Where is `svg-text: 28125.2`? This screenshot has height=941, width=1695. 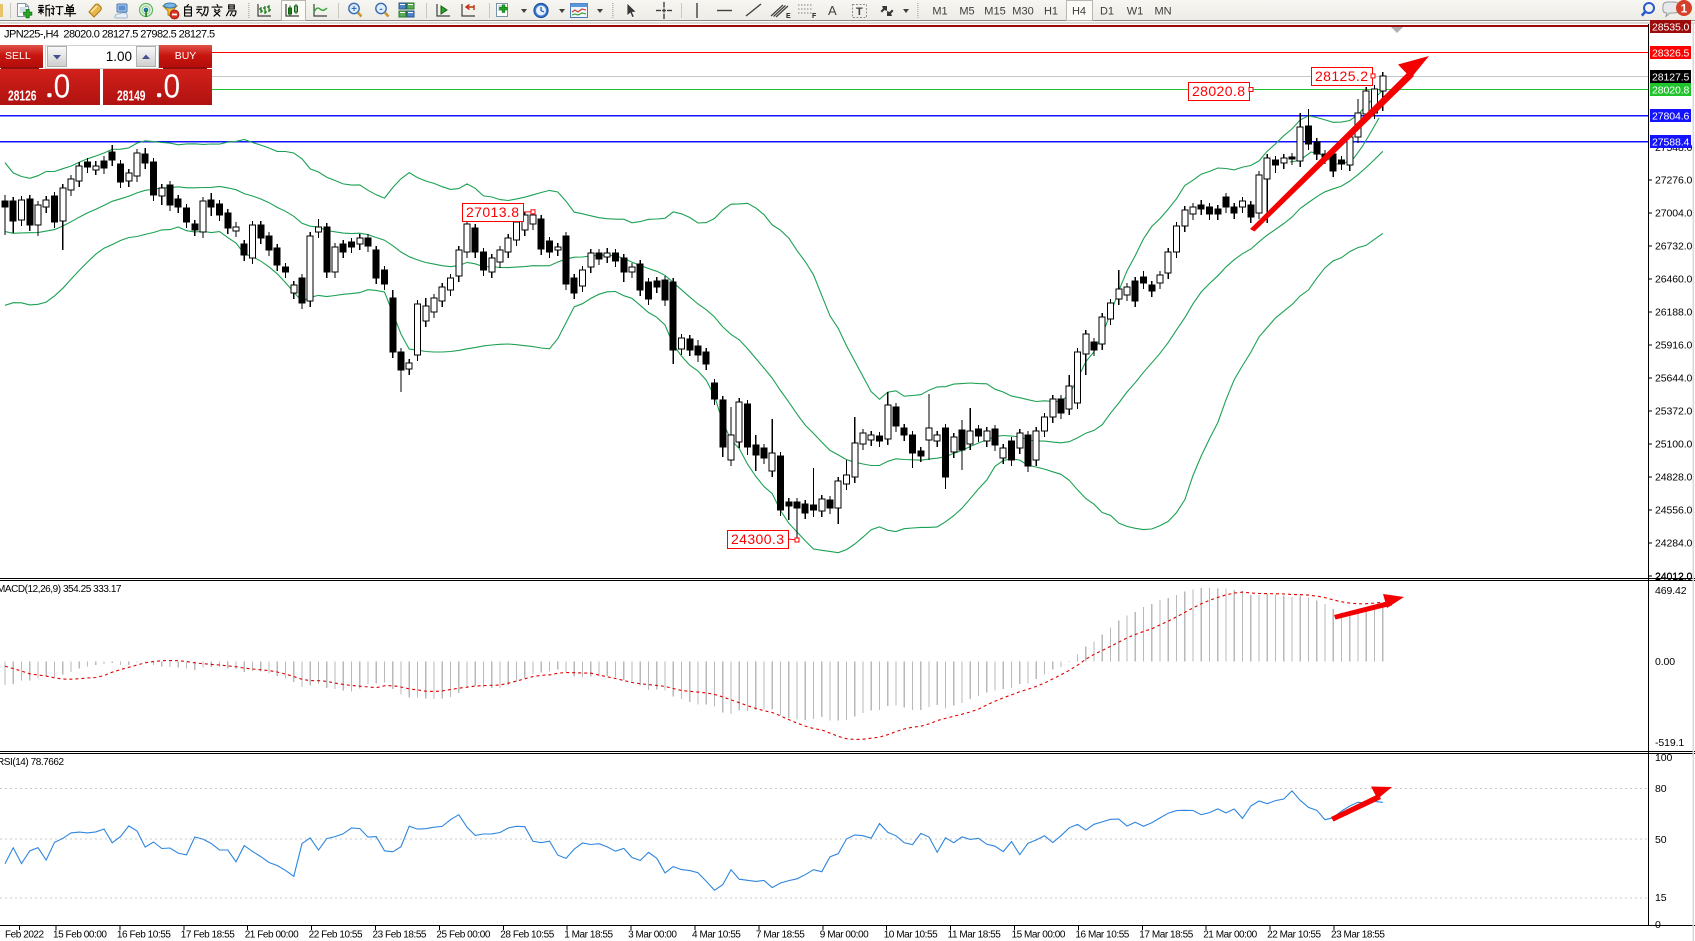 svg-text: 28125.2 is located at coordinates (1341, 76).